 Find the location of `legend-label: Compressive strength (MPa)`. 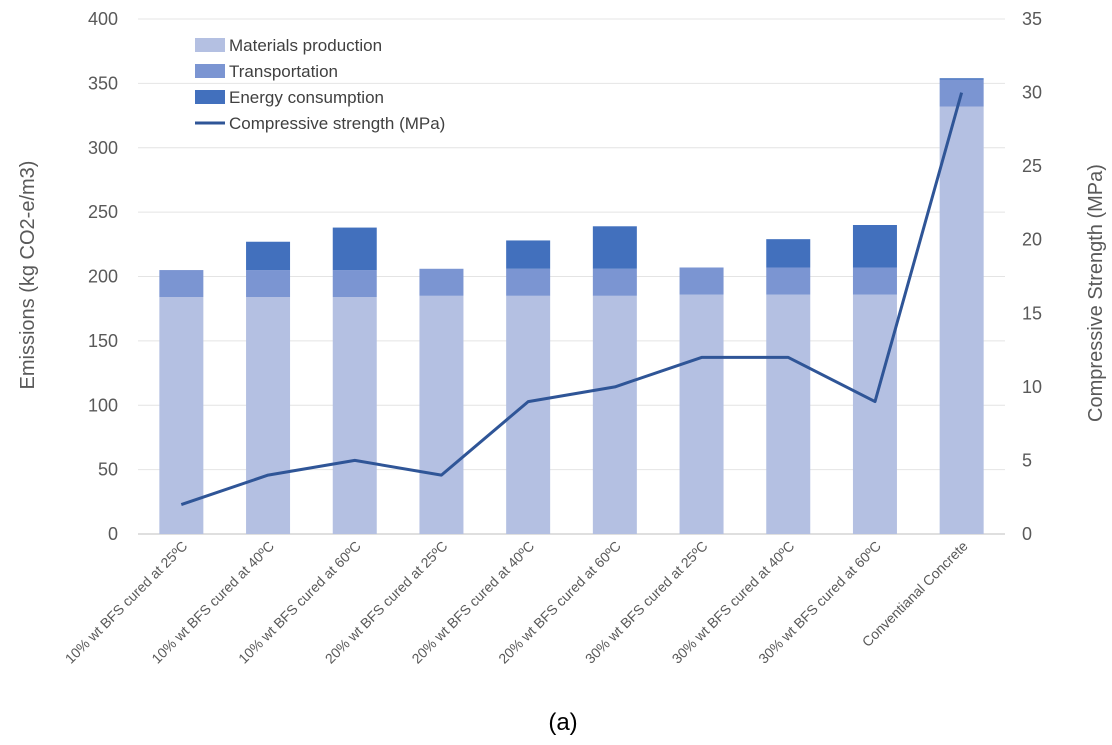

legend-label: Compressive strength (MPa) is located at coordinates (337, 123).